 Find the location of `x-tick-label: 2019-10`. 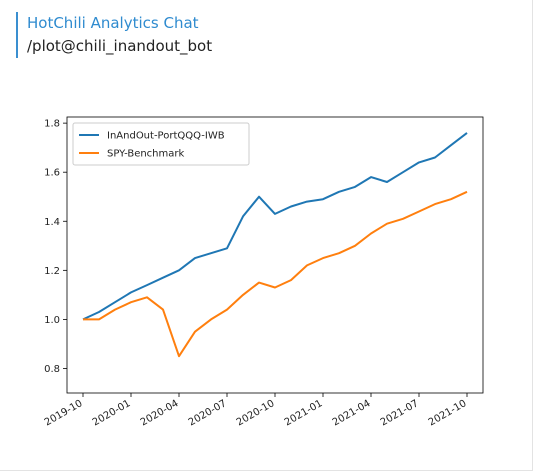

x-tick-label: 2019-10 is located at coordinates (64, 413).